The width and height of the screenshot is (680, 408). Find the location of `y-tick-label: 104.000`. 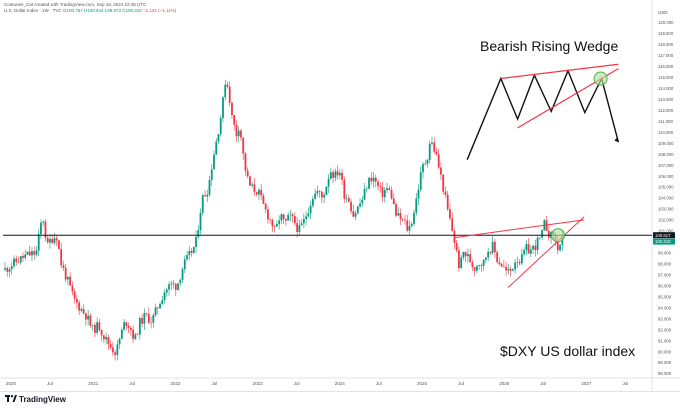

y-tick-label: 104.000 is located at coordinates (666, 198).